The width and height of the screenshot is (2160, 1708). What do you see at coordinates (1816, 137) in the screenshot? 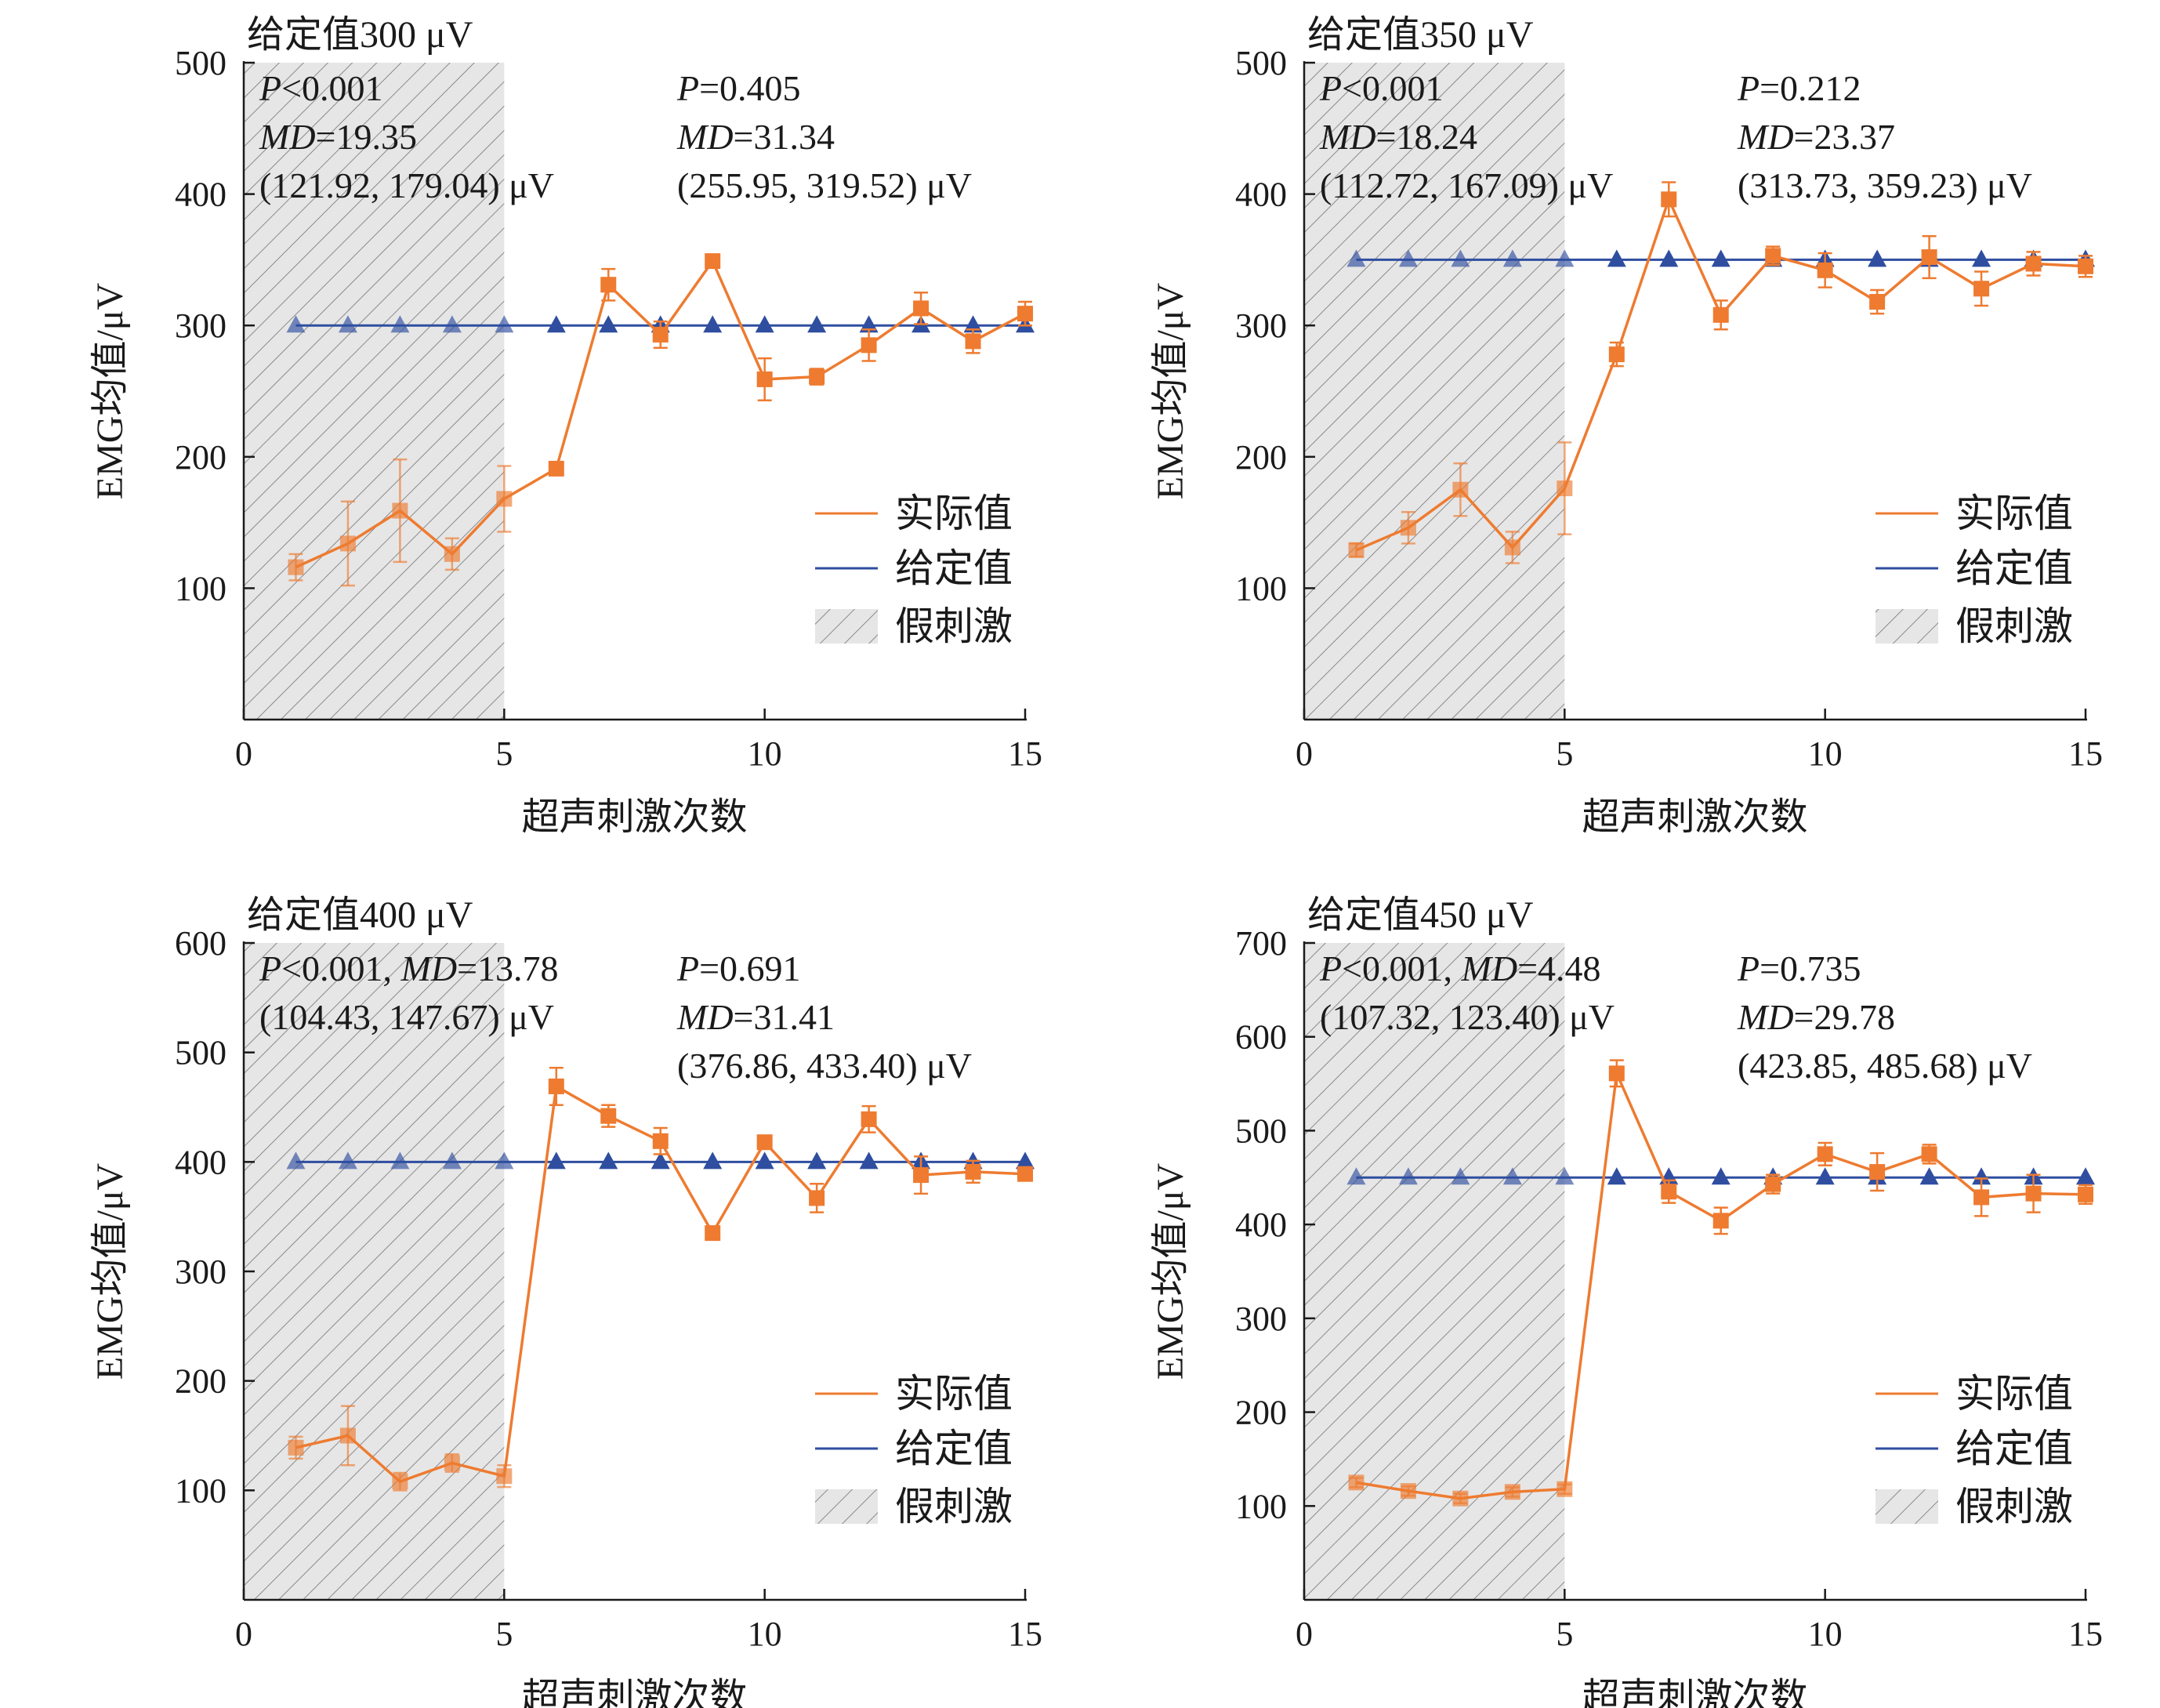
I see `stat-annotation-right: MD=23.37` at bounding box center [1816, 137].